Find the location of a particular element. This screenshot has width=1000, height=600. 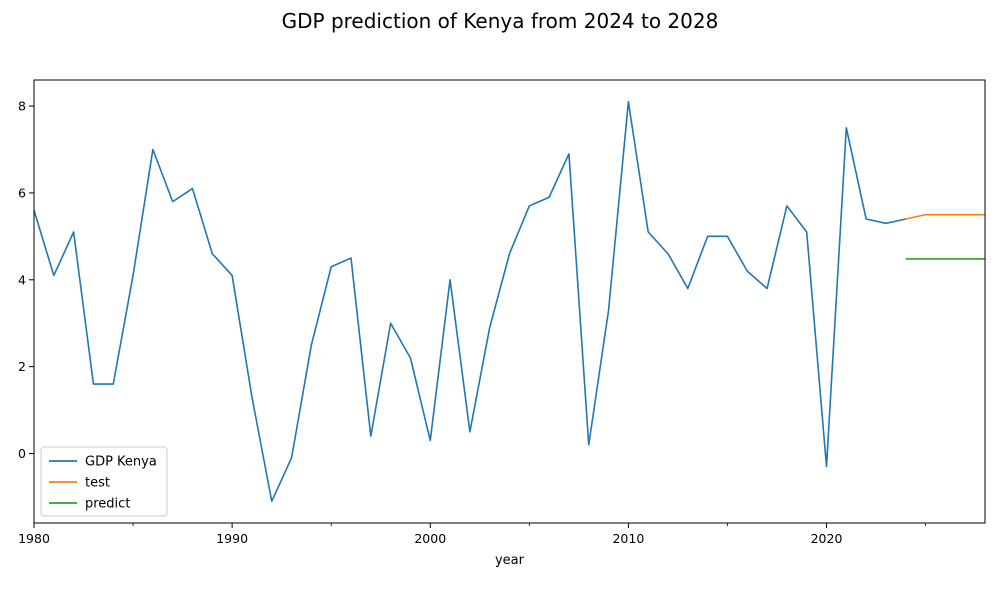

x-axis-label: year is located at coordinates (510, 560).